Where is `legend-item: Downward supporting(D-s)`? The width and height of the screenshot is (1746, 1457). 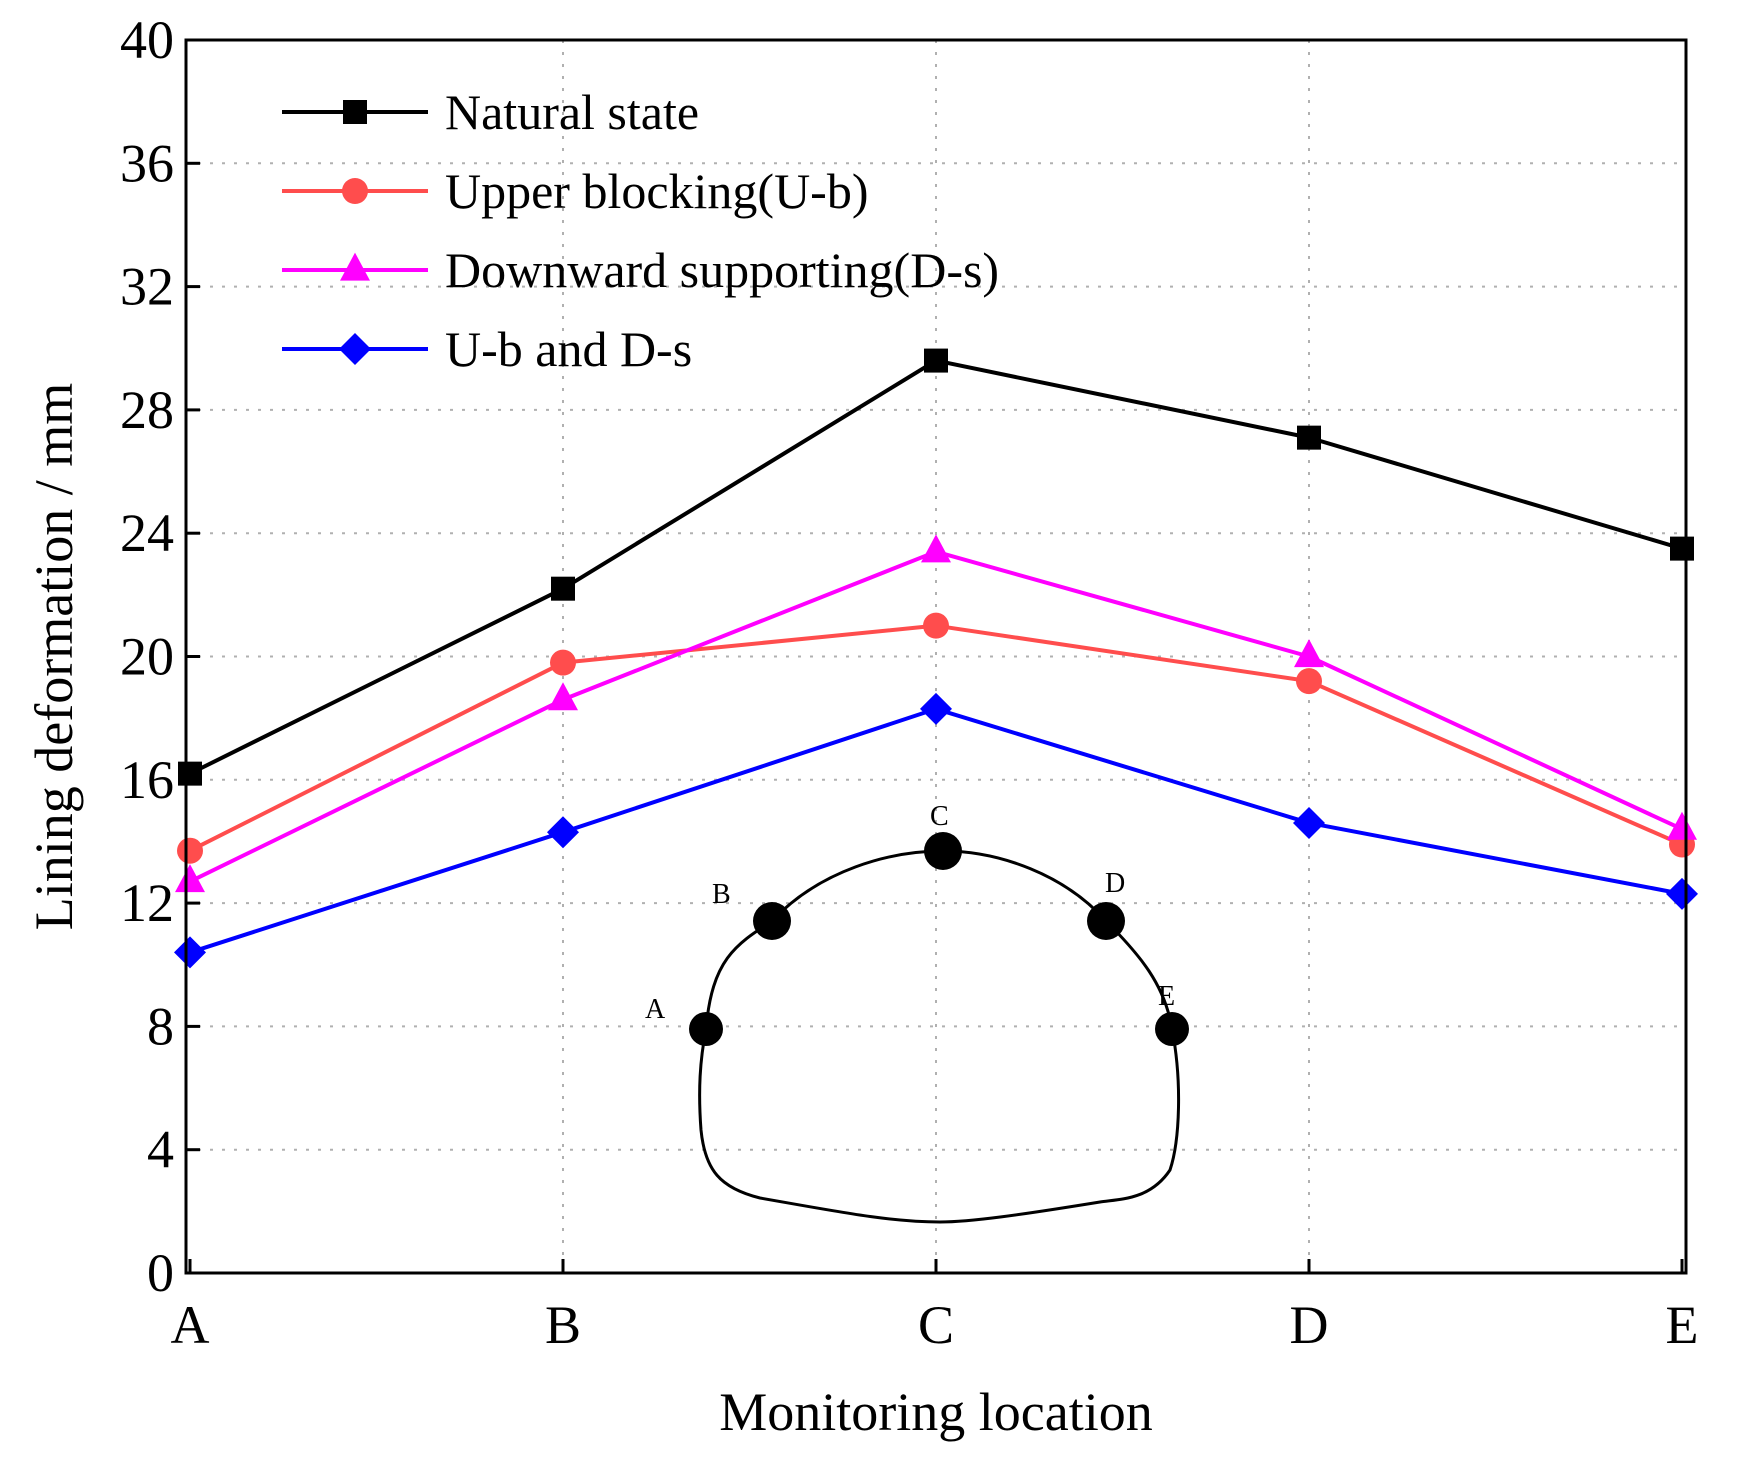 legend-item: Downward supporting(D-s) is located at coordinates (640, 270).